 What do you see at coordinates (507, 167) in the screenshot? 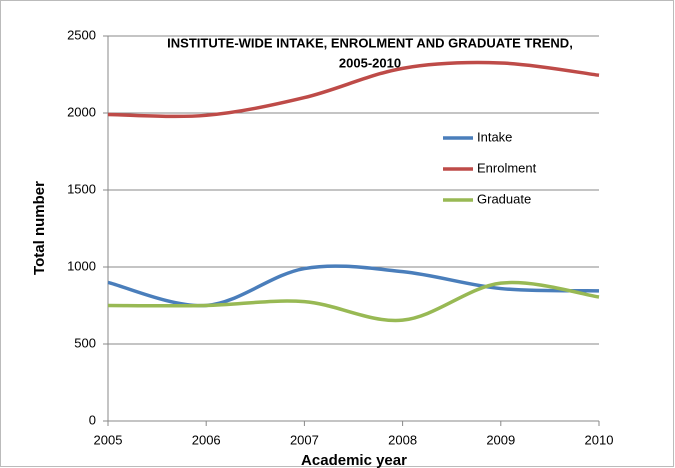
I see `legend-label: Enrolment` at bounding box center [507, 167].